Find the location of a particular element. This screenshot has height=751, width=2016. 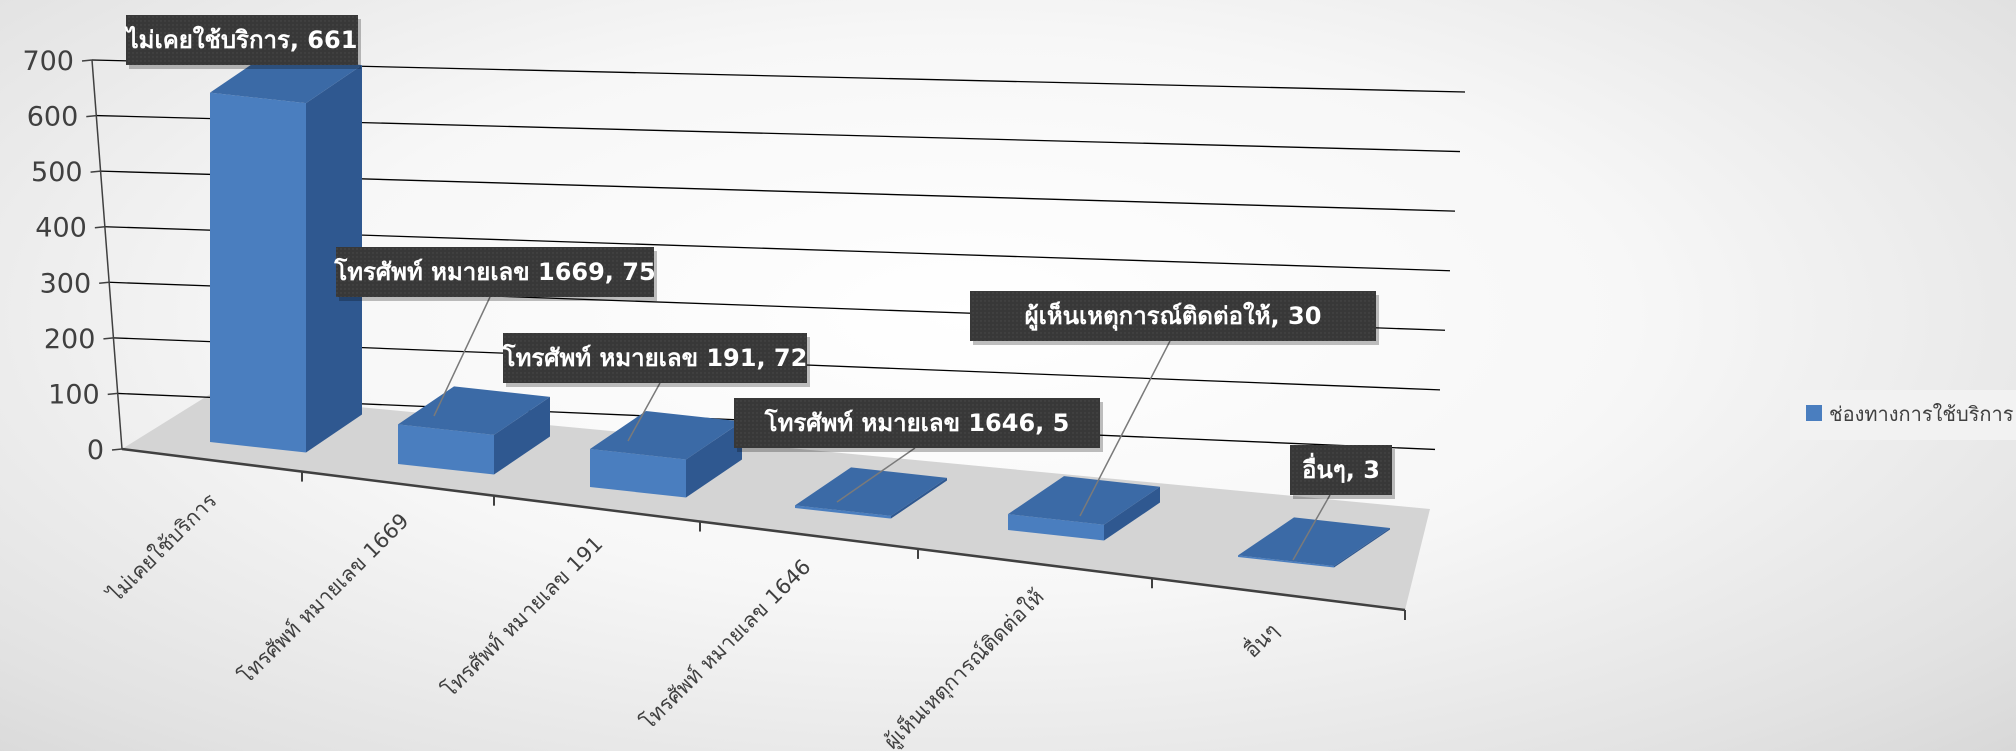

data-label-text: อื่นๆ, 3 is located at coordinates (1341, 468).